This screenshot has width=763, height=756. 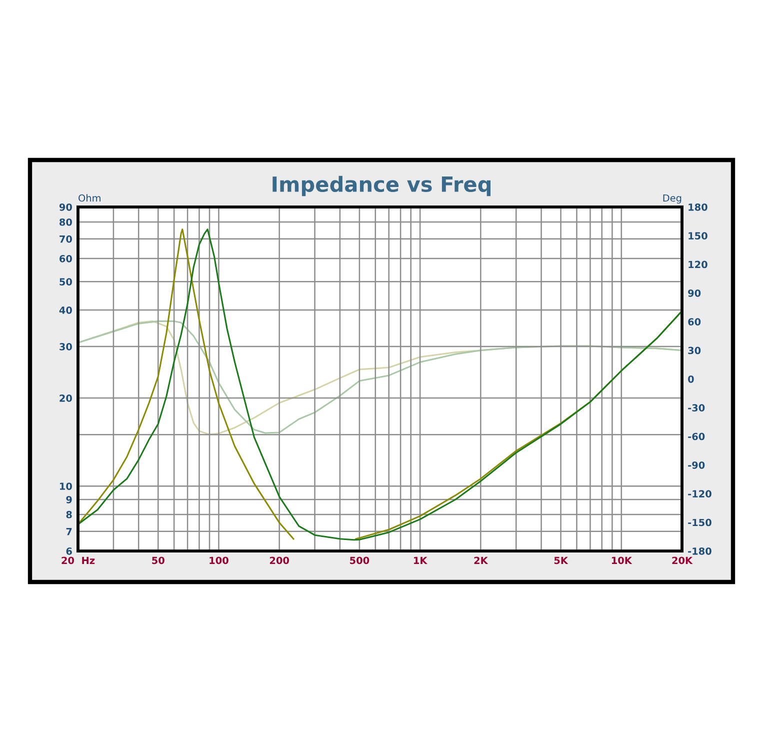 I want to click on y2-tick-label: -30, so click(x=696, y=408).